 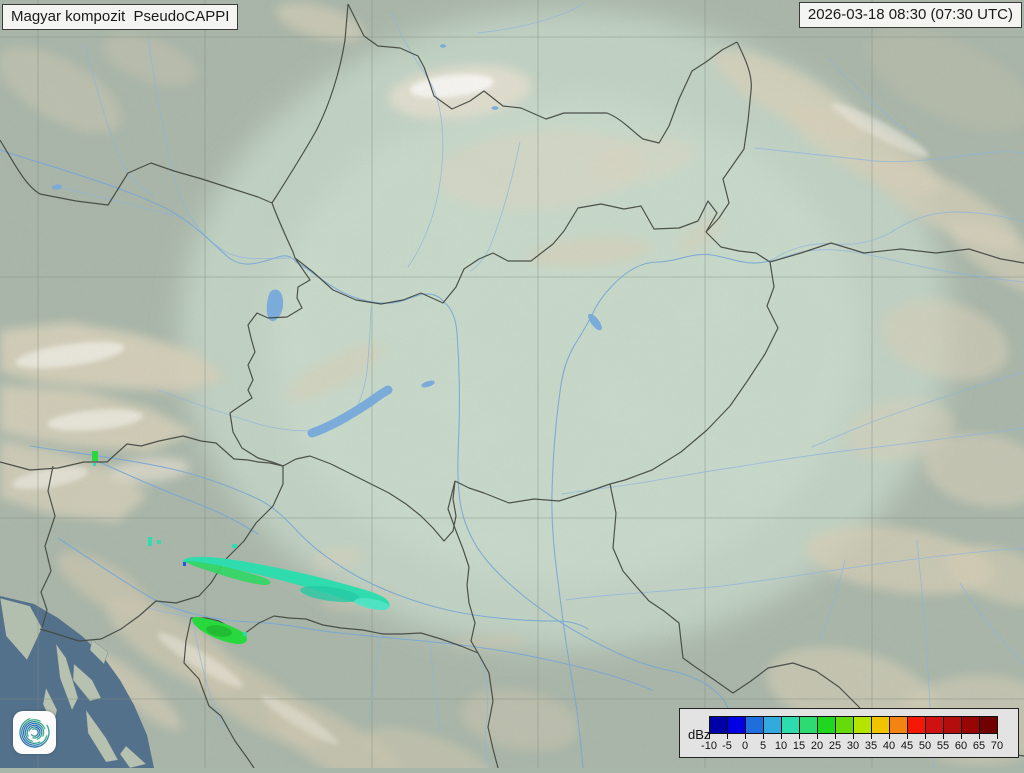 What do you see at coordinates (275, 305) in the screenshot?
I see `lake-neusiedl` at bounding box center [275, 305].